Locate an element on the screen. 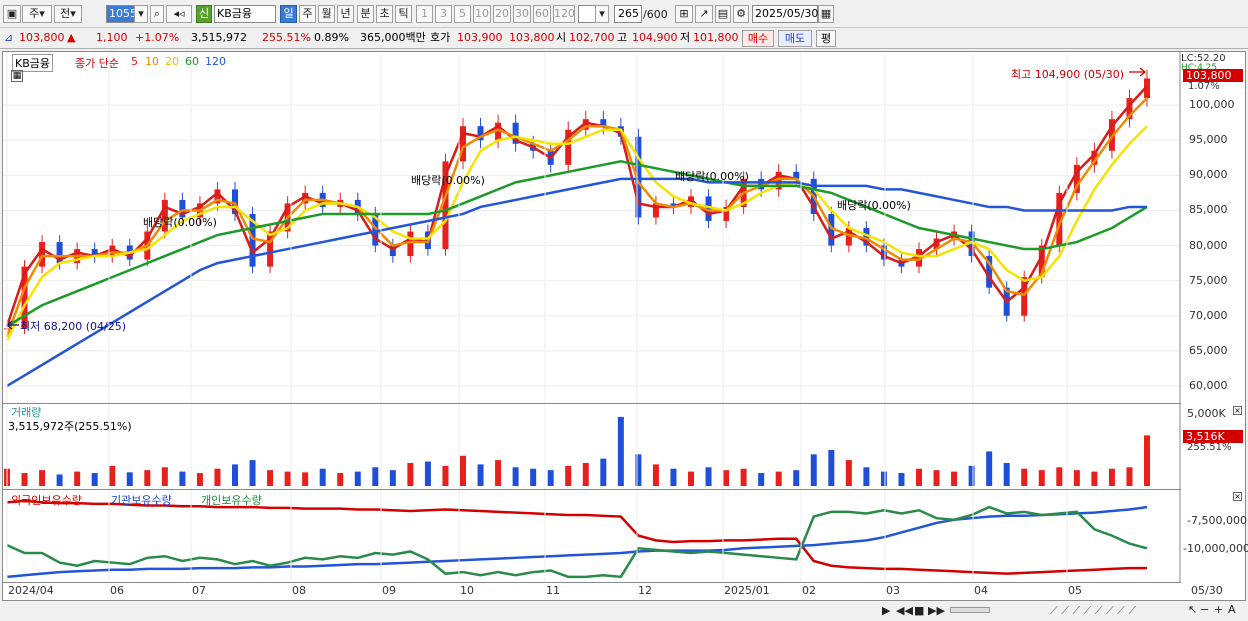  bid-label: 호가 is located at coordinates (440, 37).